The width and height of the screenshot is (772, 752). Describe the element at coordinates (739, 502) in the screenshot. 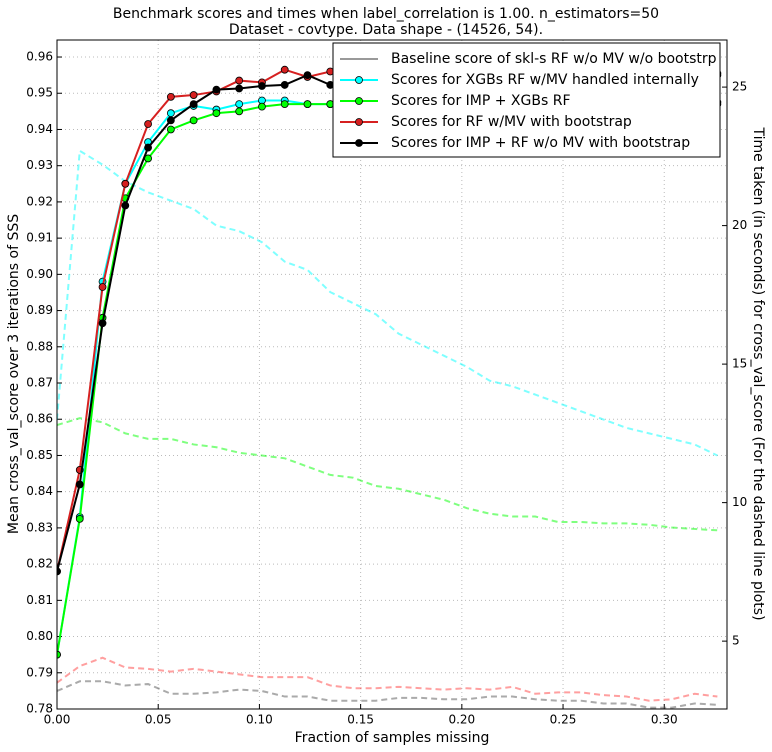

I see `y2-tick-label: 10` at that location.